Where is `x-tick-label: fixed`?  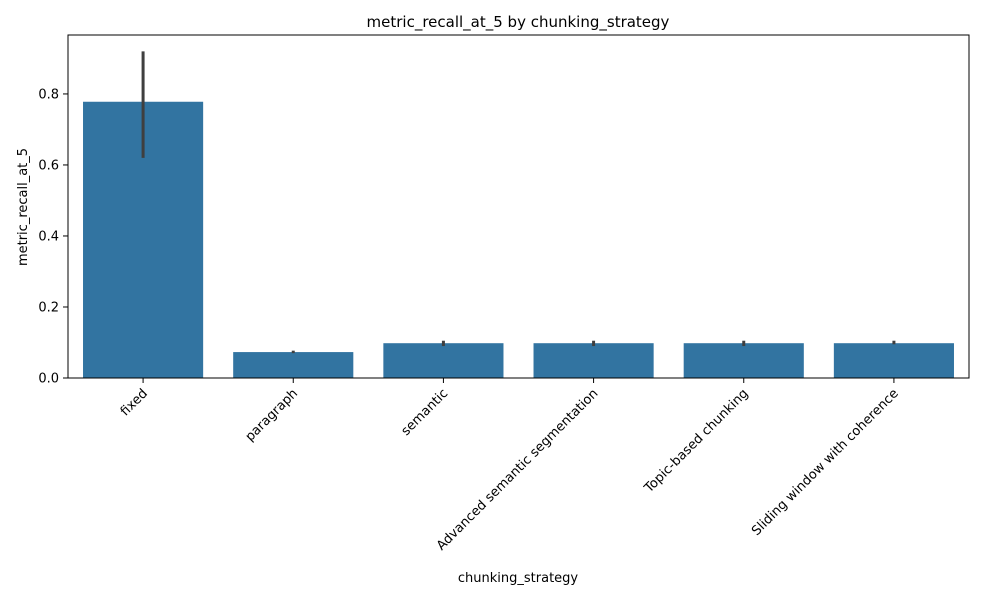
x-tick-label: fixed is located at coordinates (134, 402).